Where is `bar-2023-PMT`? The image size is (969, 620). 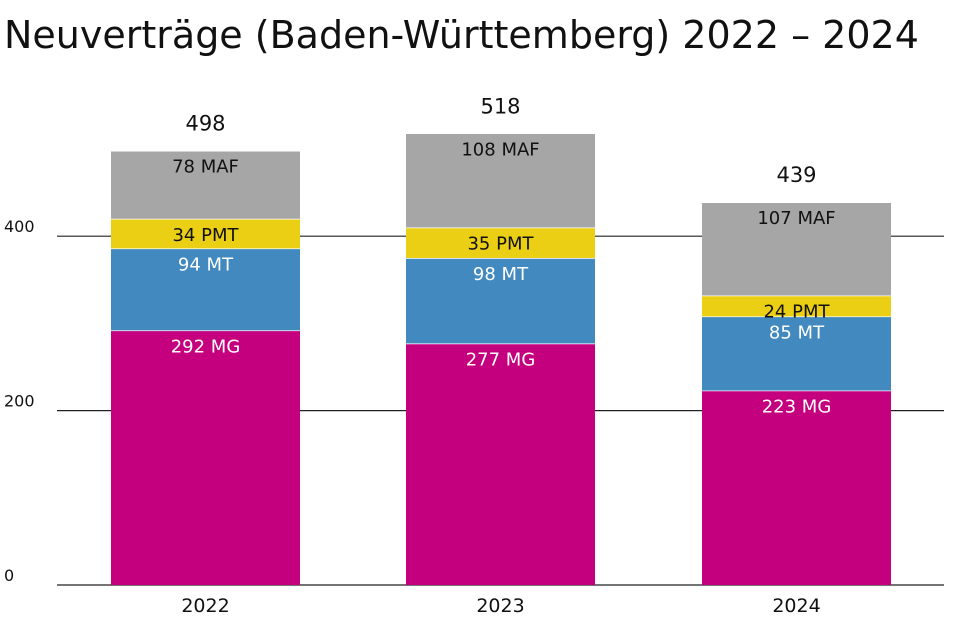 bar-2023-PMT is located at coordinates (500, 242).